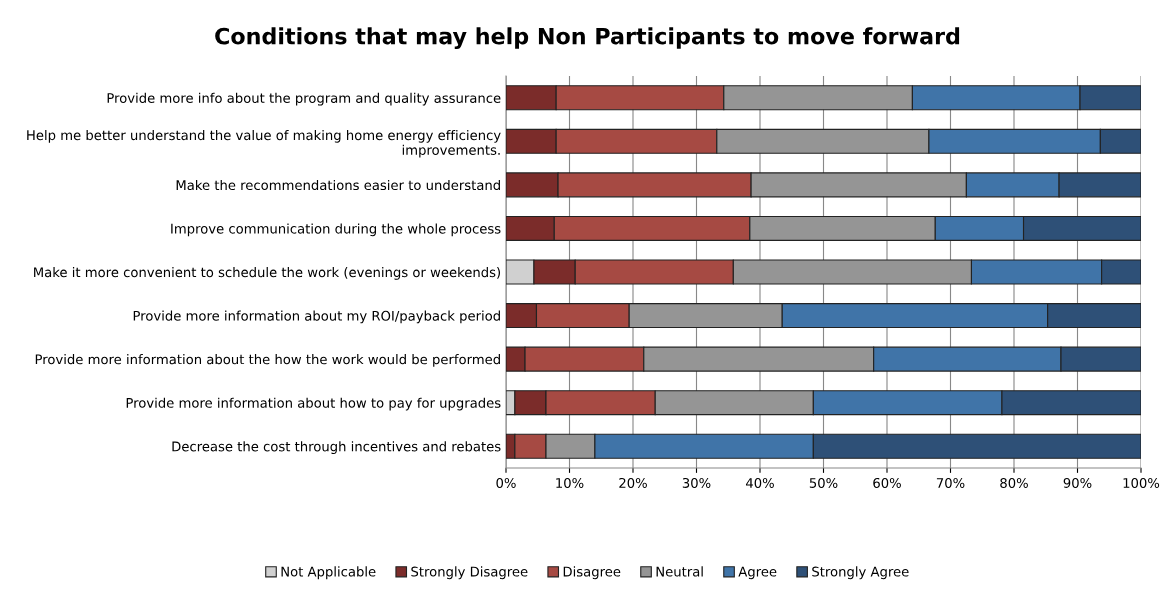  Describe the element at coordinates (1014, 482) in the screenshot. I see `x-tick-label: 80%` at that location.